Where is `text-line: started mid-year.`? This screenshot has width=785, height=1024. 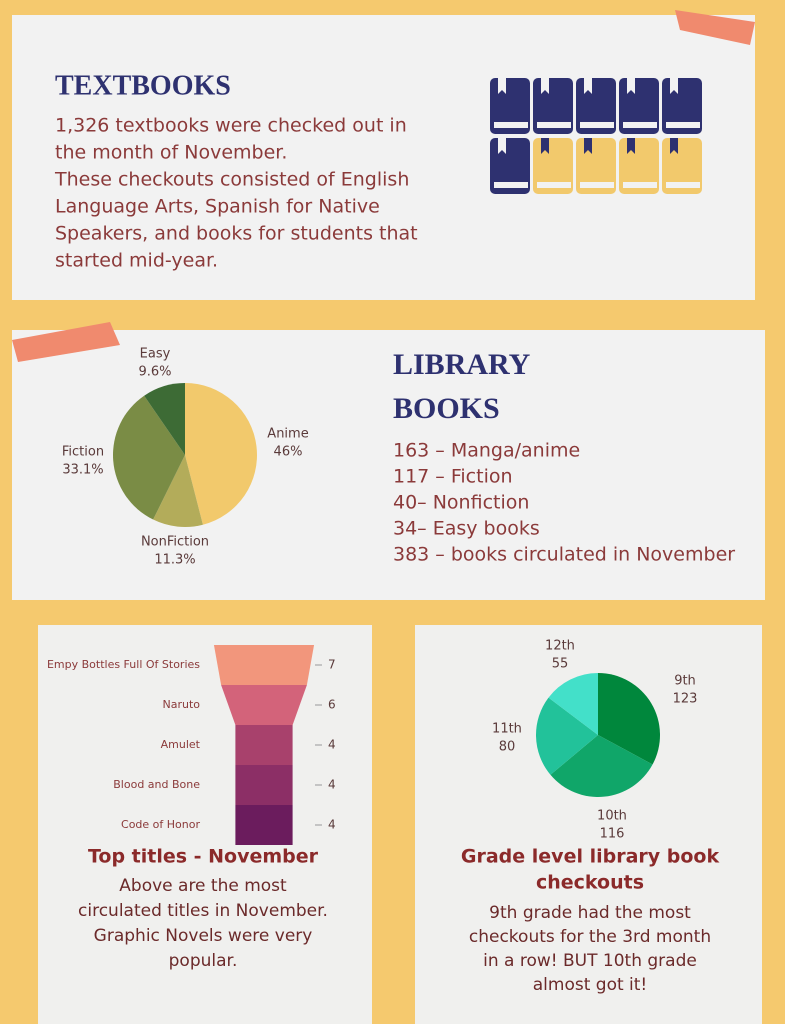
text-line: started mid-year. is located at coordinates (136, 261).